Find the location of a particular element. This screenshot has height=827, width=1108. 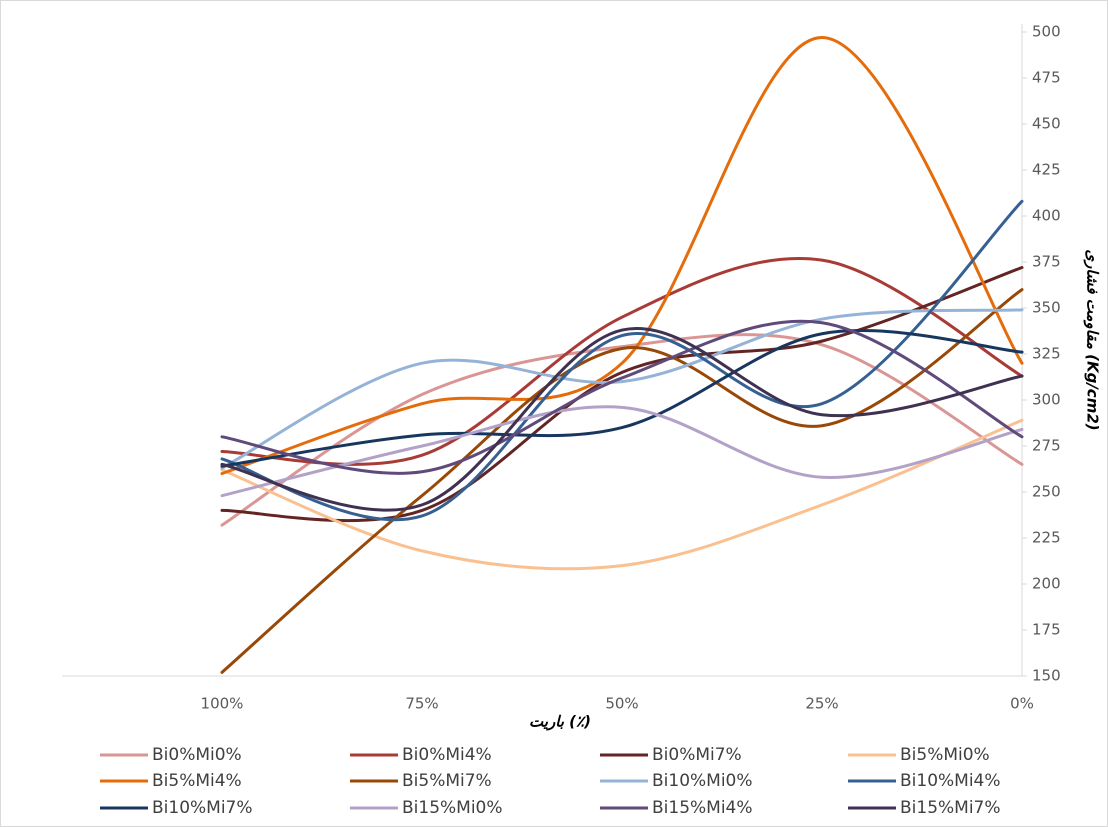

legend-label: Bi15%Mi4% is located at coordinates (702, 808).